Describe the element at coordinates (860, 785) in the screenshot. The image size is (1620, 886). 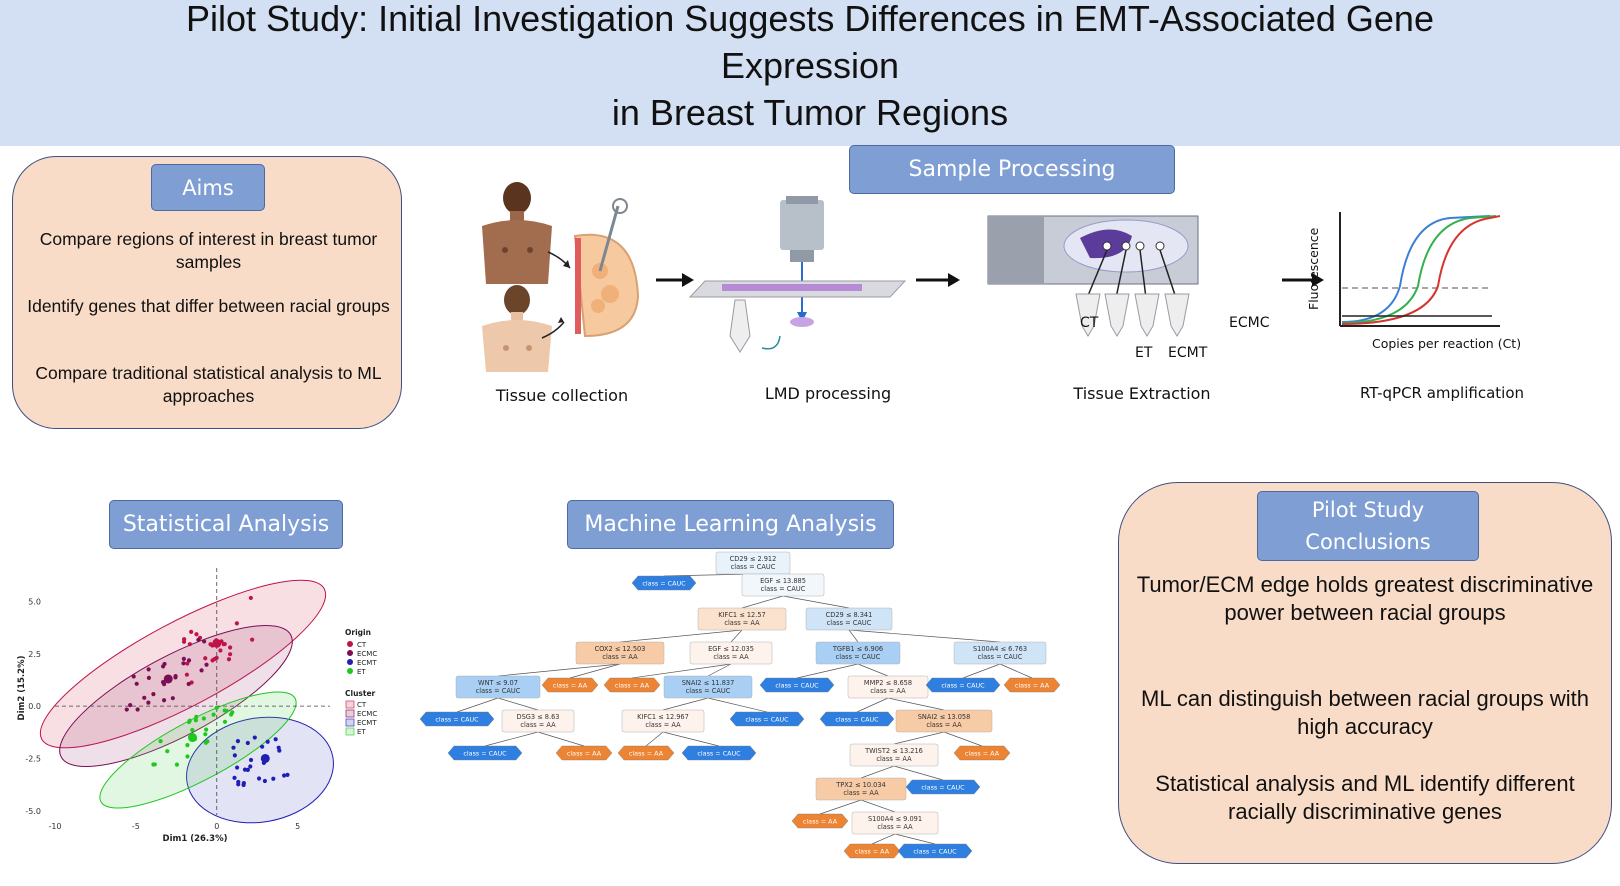
I see `tree-split-label: TPX2 ≤ 10.034` at that location.